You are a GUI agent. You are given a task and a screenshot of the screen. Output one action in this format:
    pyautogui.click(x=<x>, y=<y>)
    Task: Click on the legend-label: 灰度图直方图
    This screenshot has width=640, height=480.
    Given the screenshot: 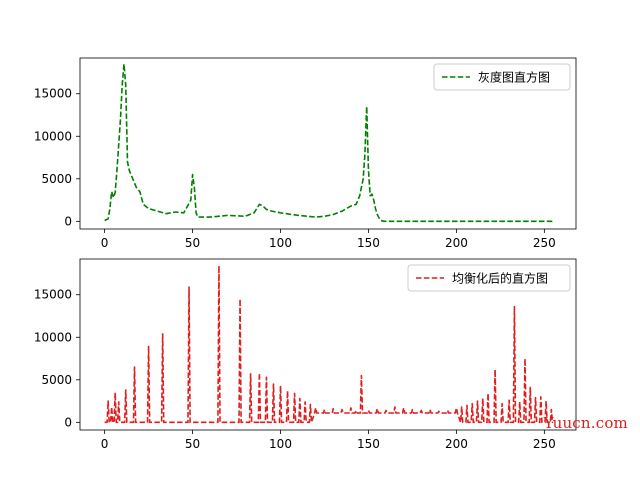 What is the action you would take?
    pyautogui.click(x=514, y=77)
    